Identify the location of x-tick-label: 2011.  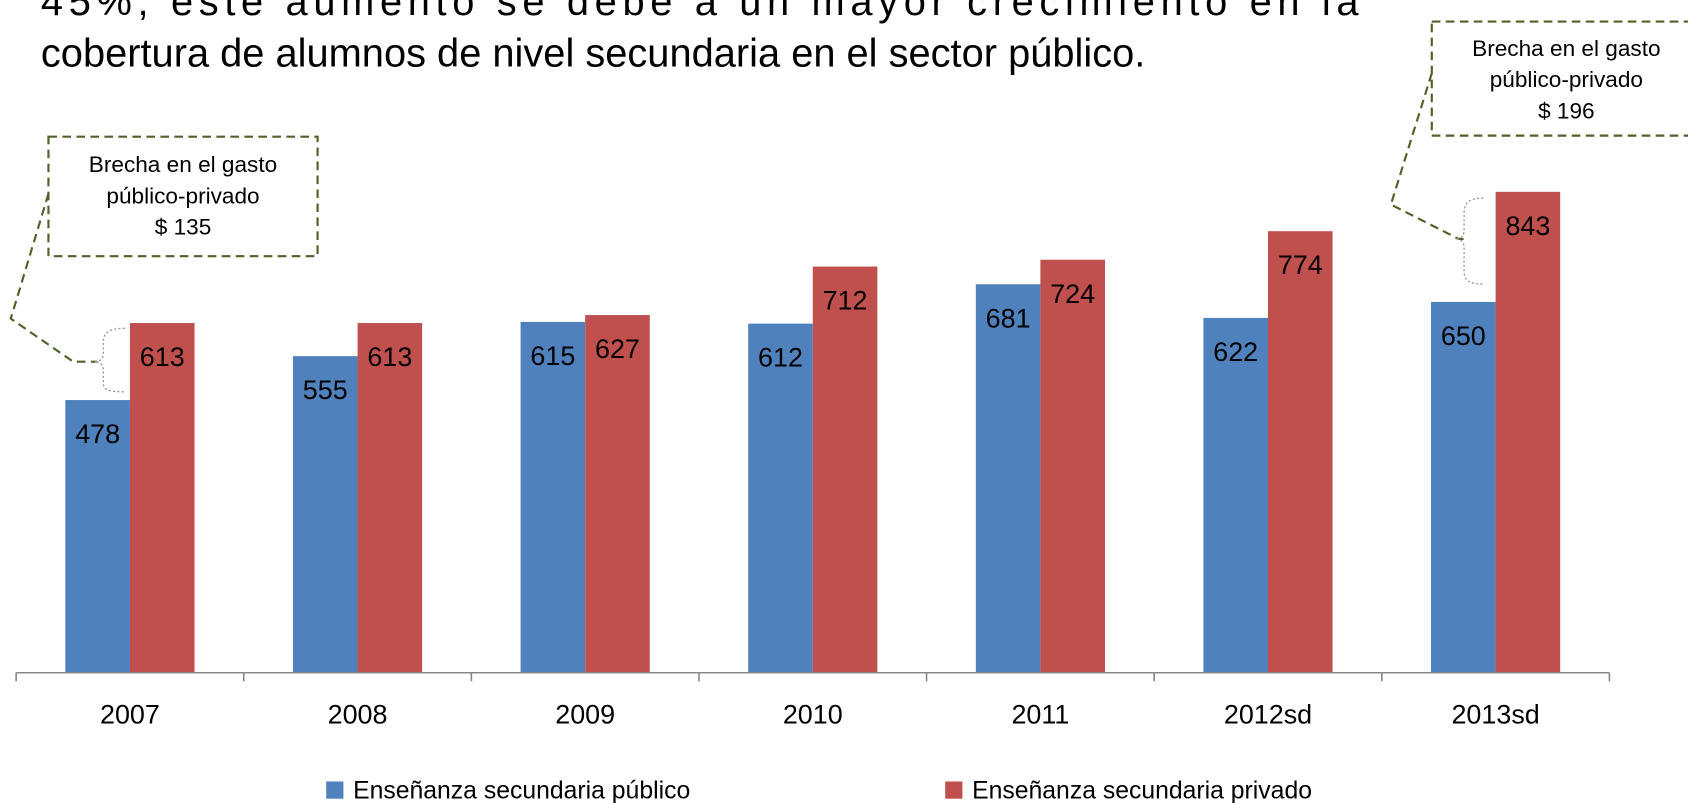
(1040, 714).